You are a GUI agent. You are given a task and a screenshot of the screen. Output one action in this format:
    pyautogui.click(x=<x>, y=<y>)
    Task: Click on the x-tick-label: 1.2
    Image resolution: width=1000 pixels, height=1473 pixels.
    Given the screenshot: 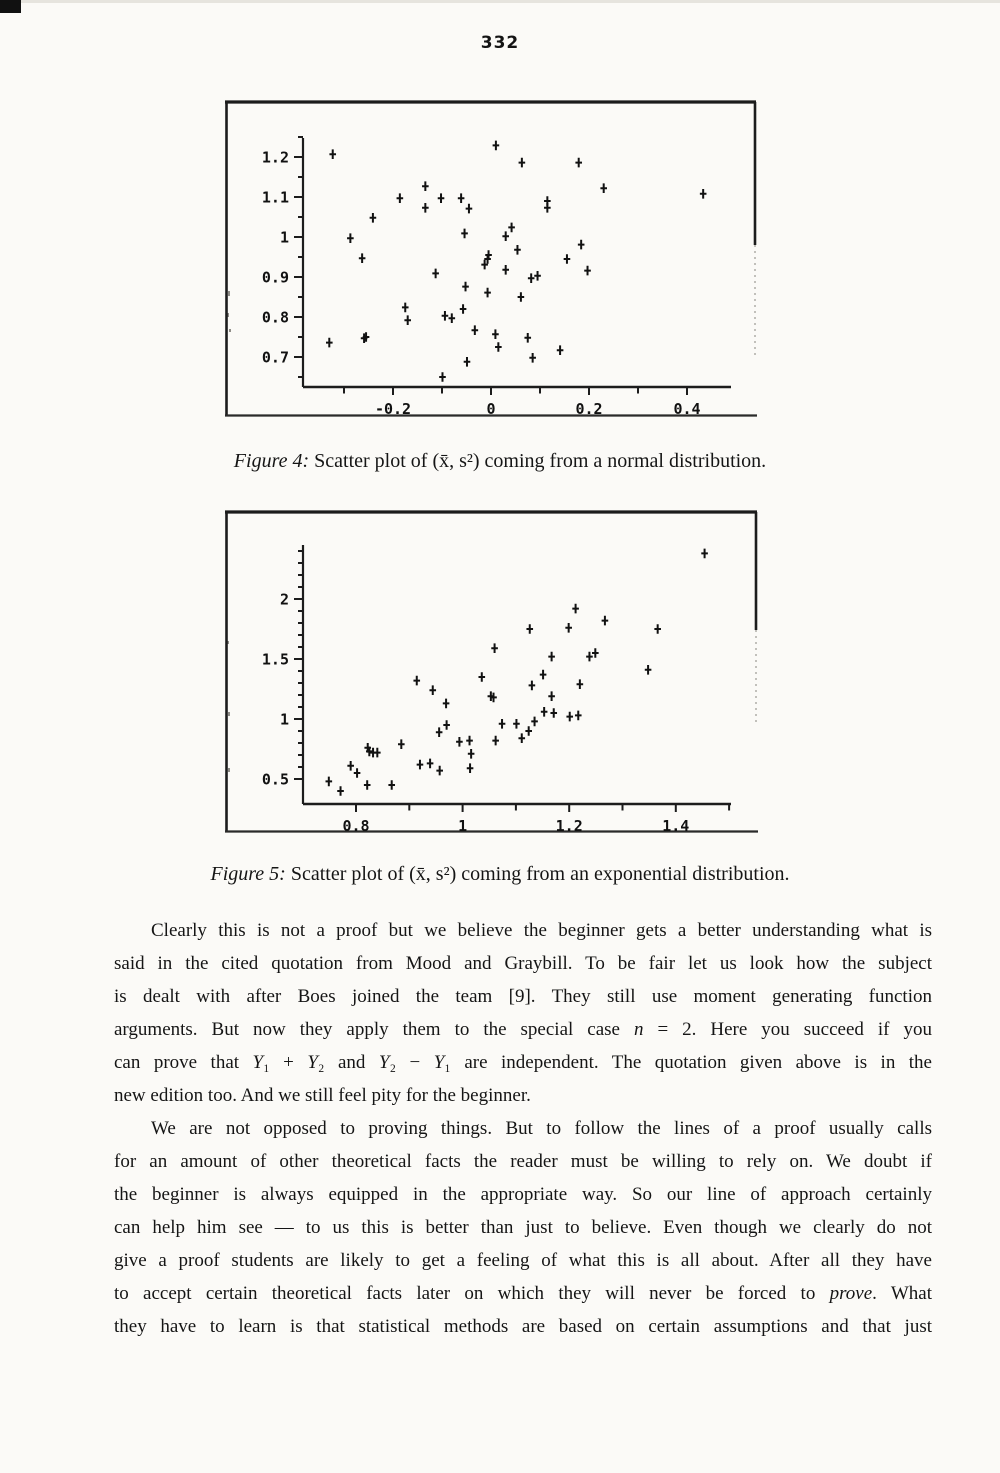 What is the action you would take?
    pyautogui.click(x=569, y=825)
    